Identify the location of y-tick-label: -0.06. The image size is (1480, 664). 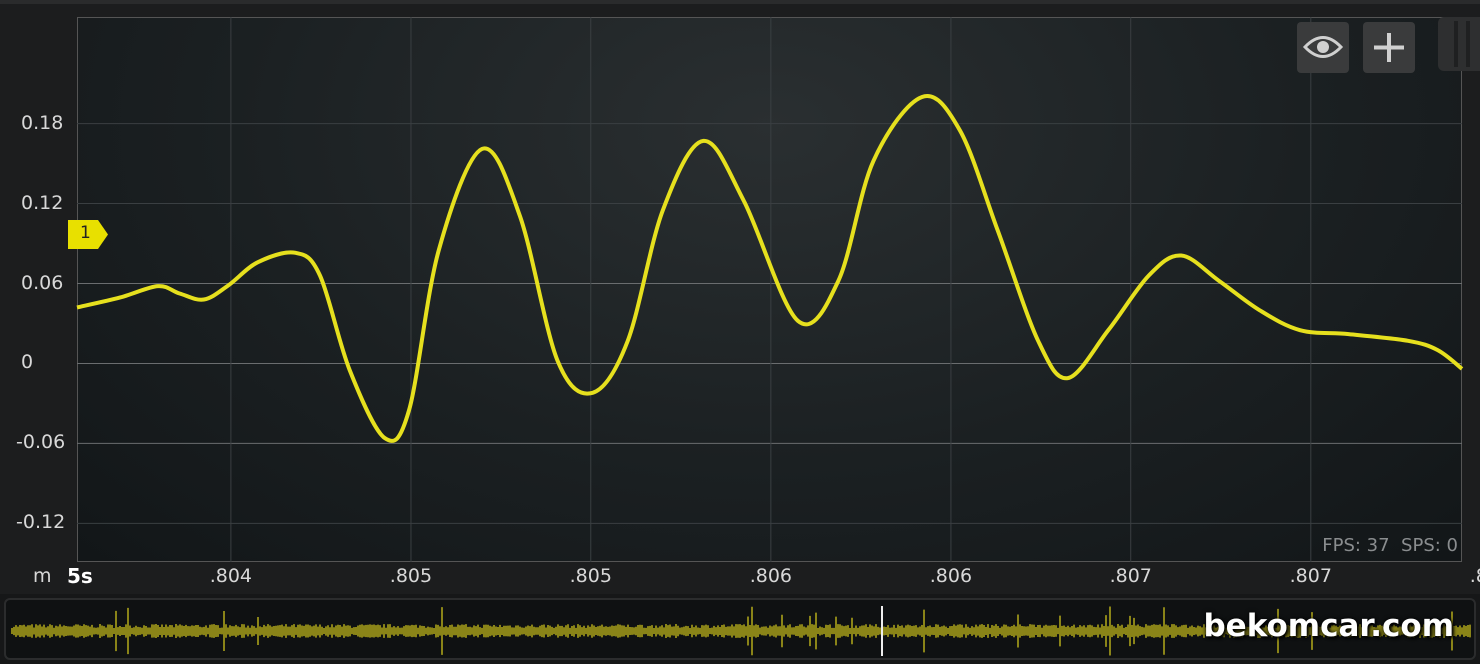
(41, 442).